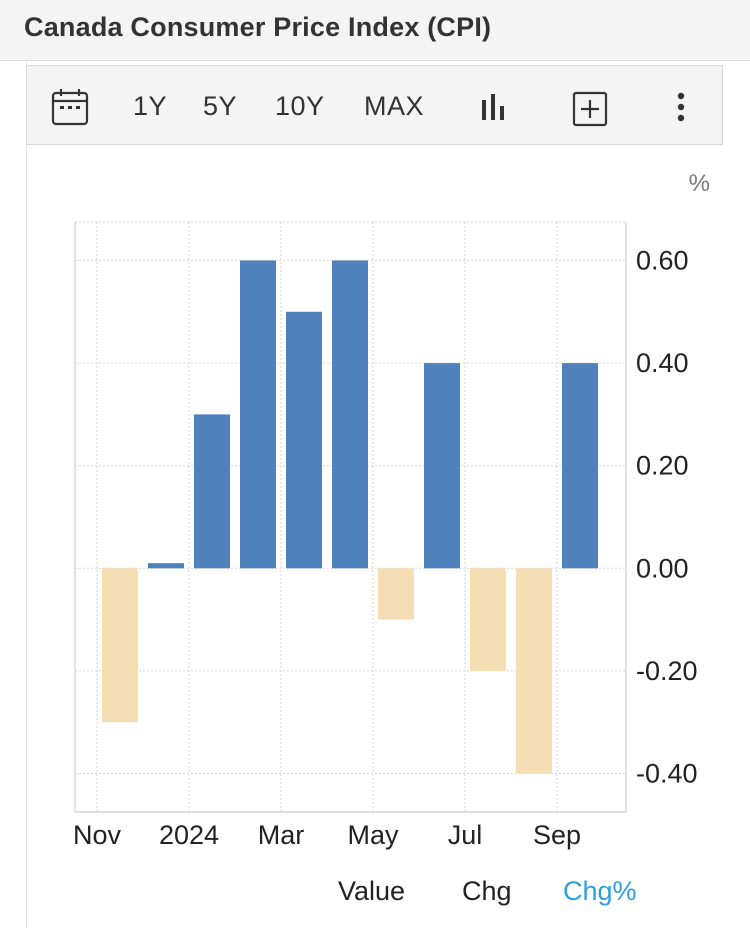  Describe the element at coordinates (699, 183) in the screenshot. I see `y-unit-label: %` at that location.